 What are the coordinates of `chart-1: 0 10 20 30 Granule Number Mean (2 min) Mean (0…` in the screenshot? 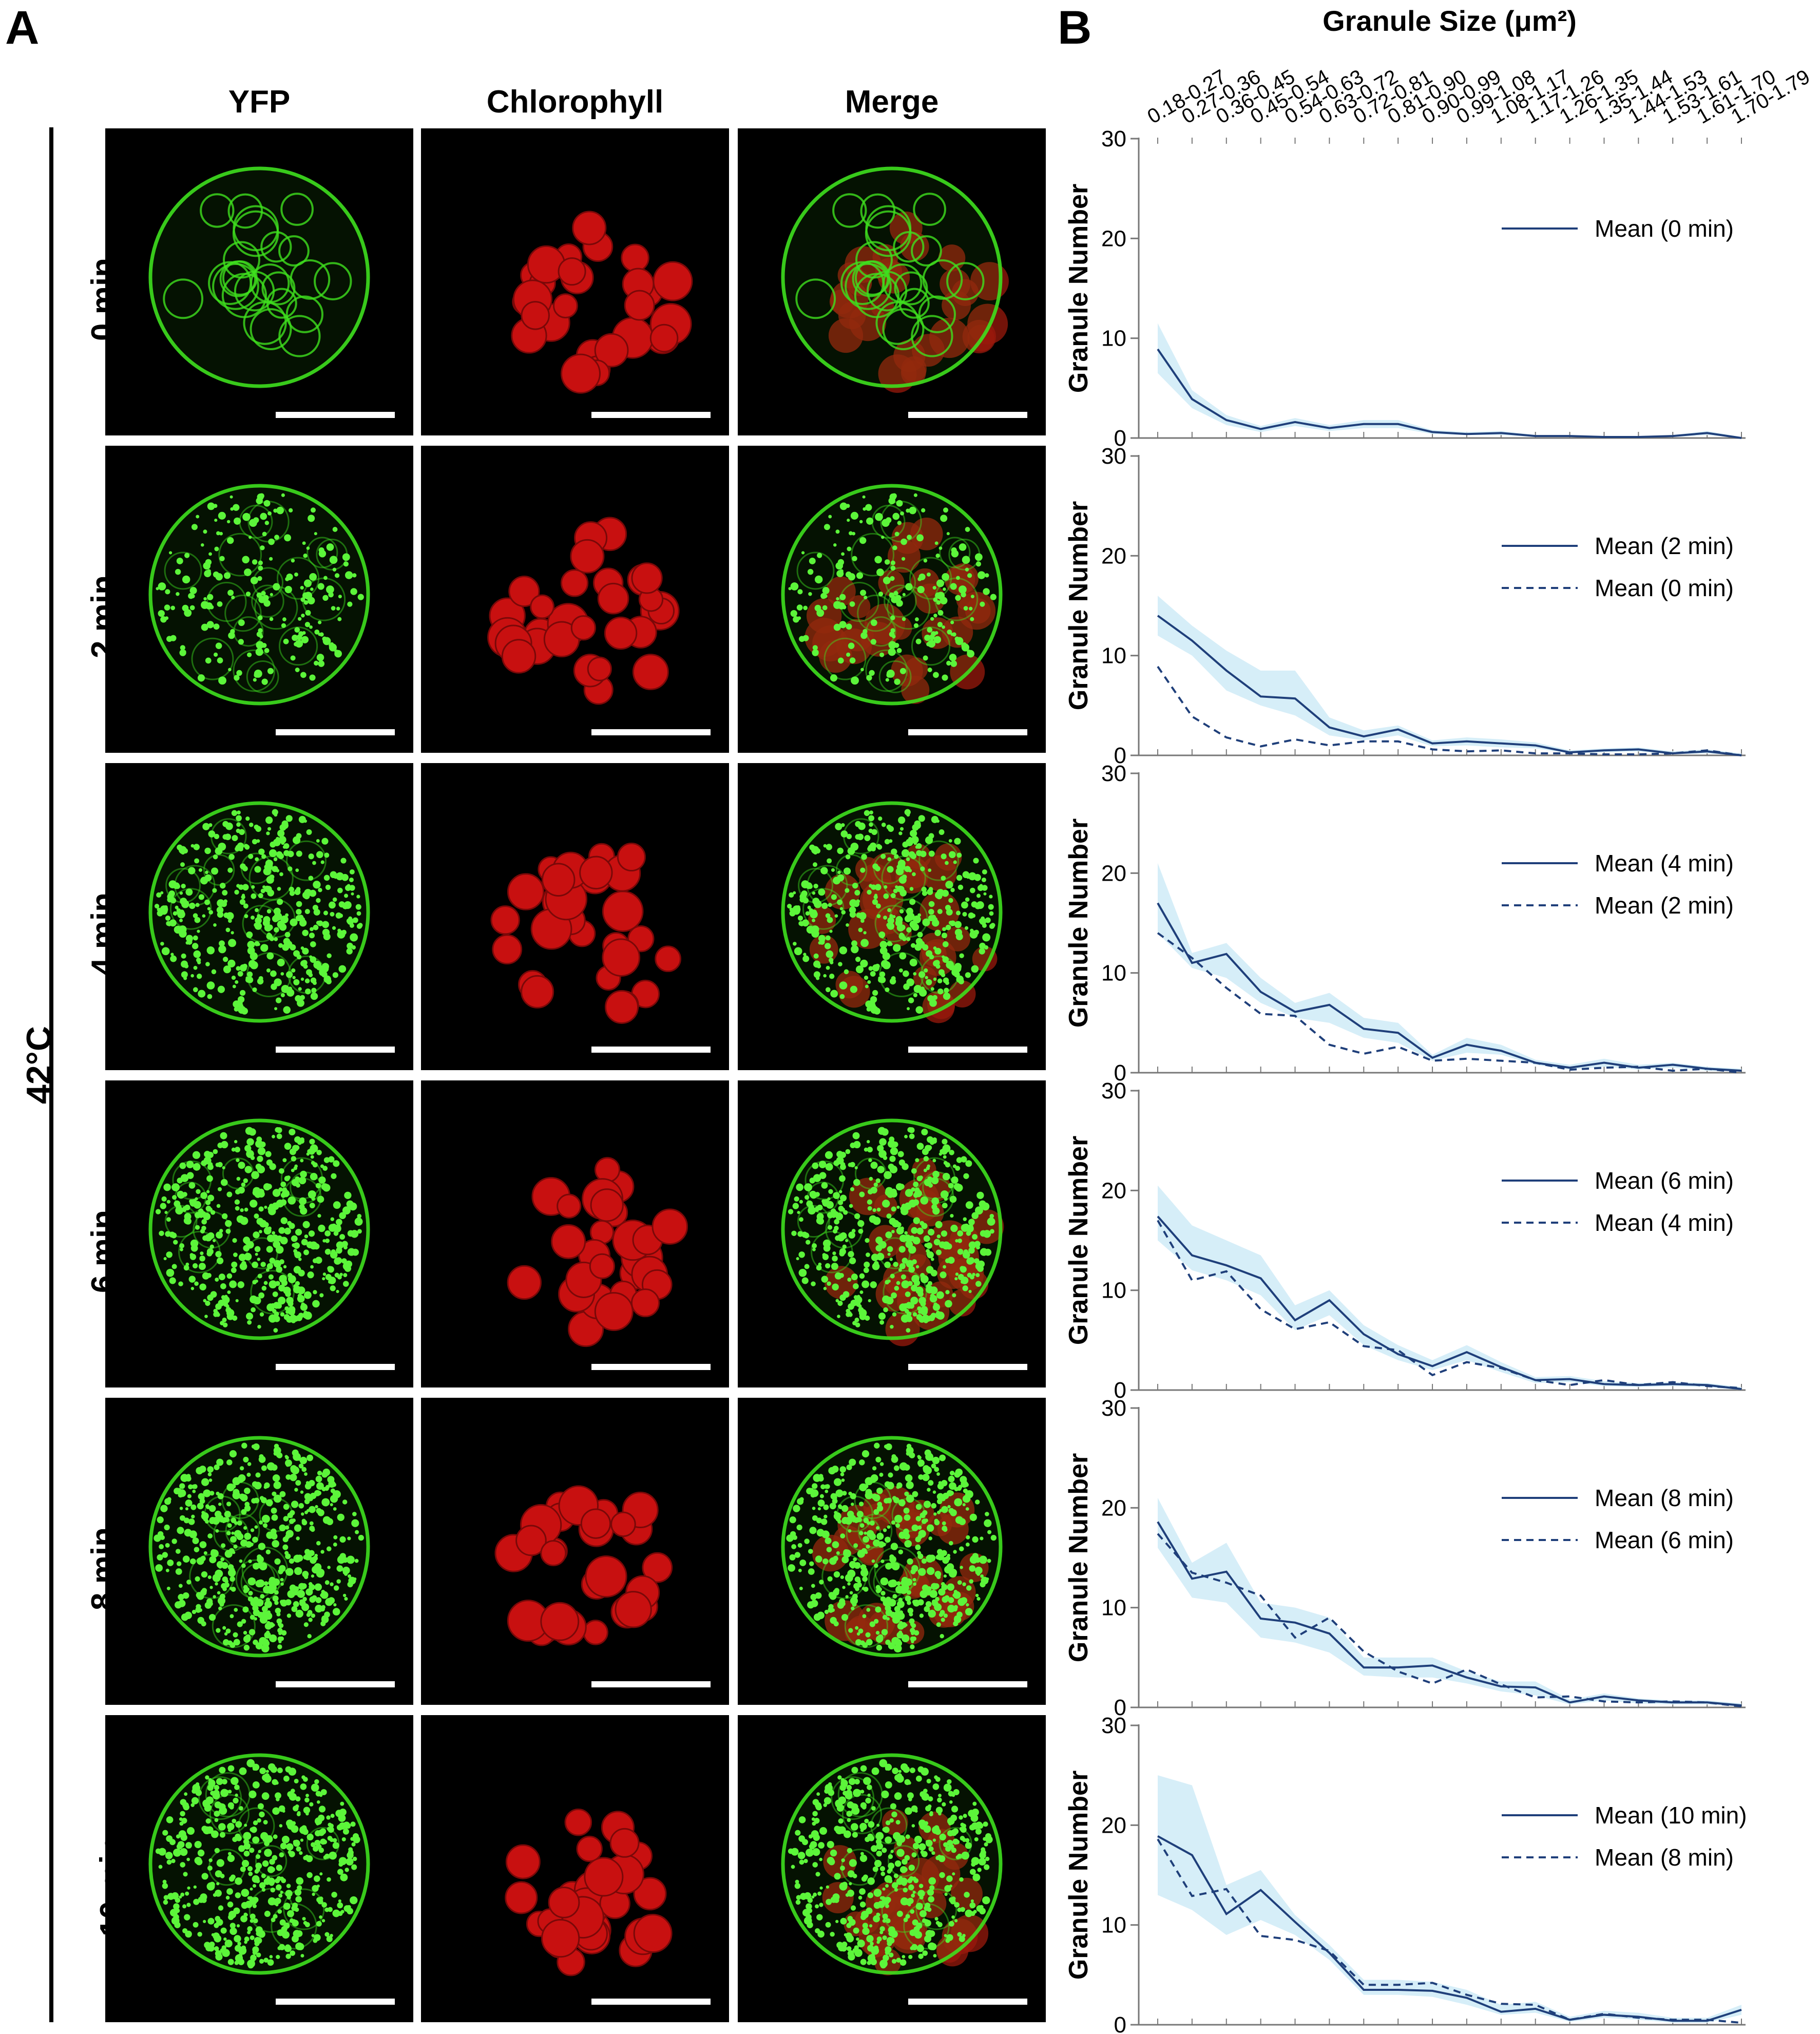 It's located at (1405, 606).